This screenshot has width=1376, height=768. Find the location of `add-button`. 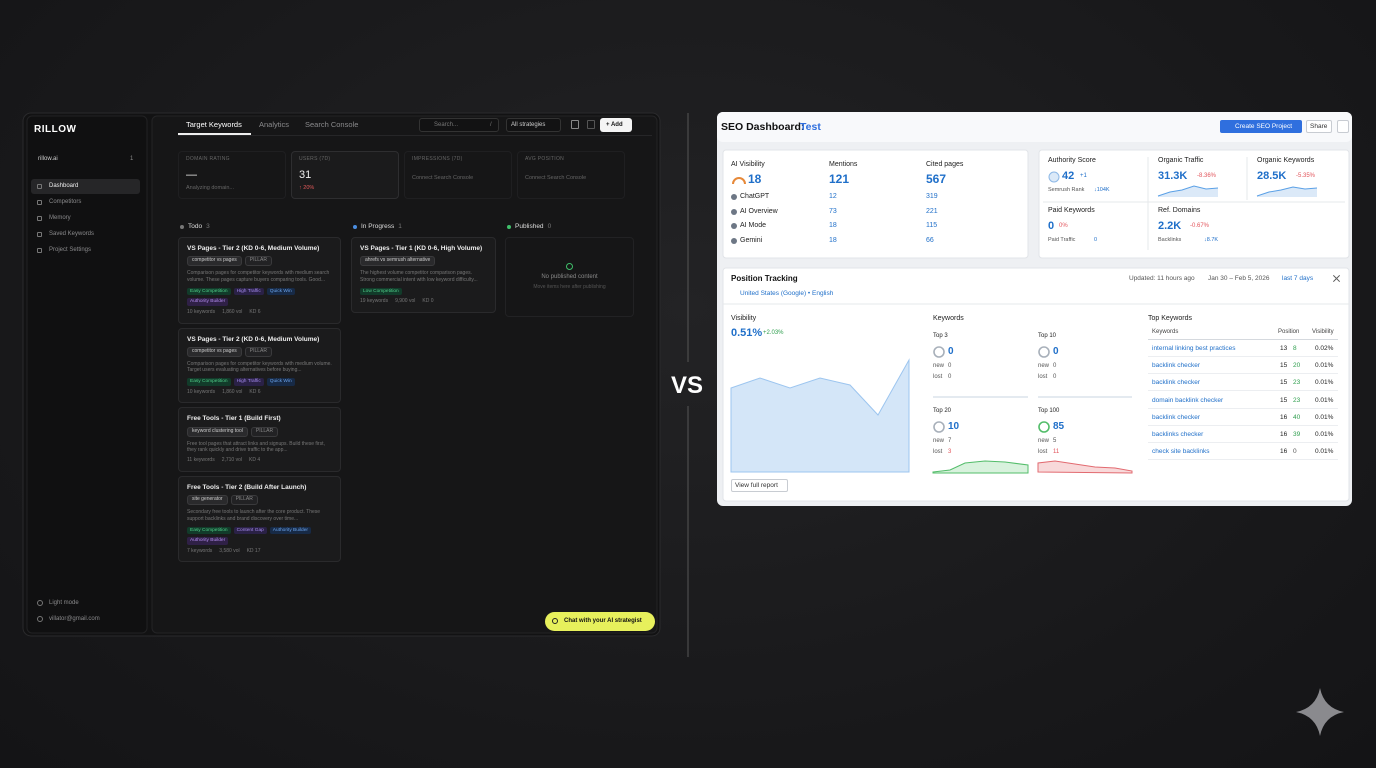

add-button is located at coordinates (616, 125).